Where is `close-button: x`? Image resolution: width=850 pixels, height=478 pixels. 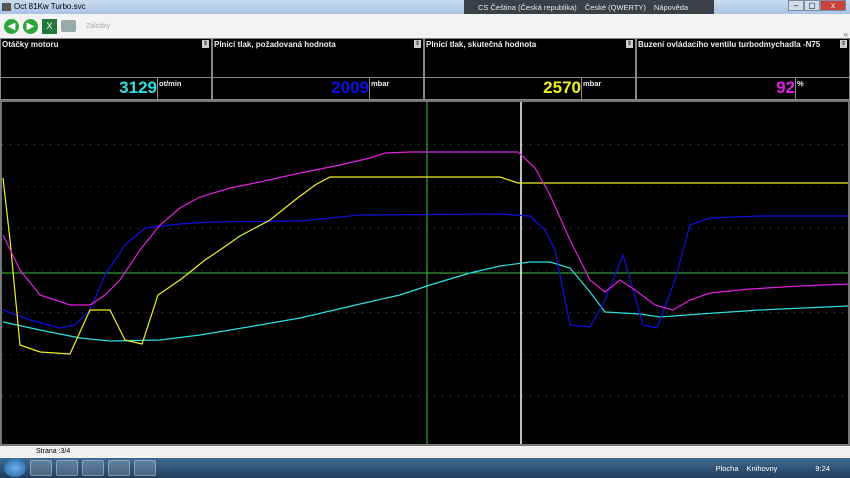
close-button: x is located at coordinates (833, 5).